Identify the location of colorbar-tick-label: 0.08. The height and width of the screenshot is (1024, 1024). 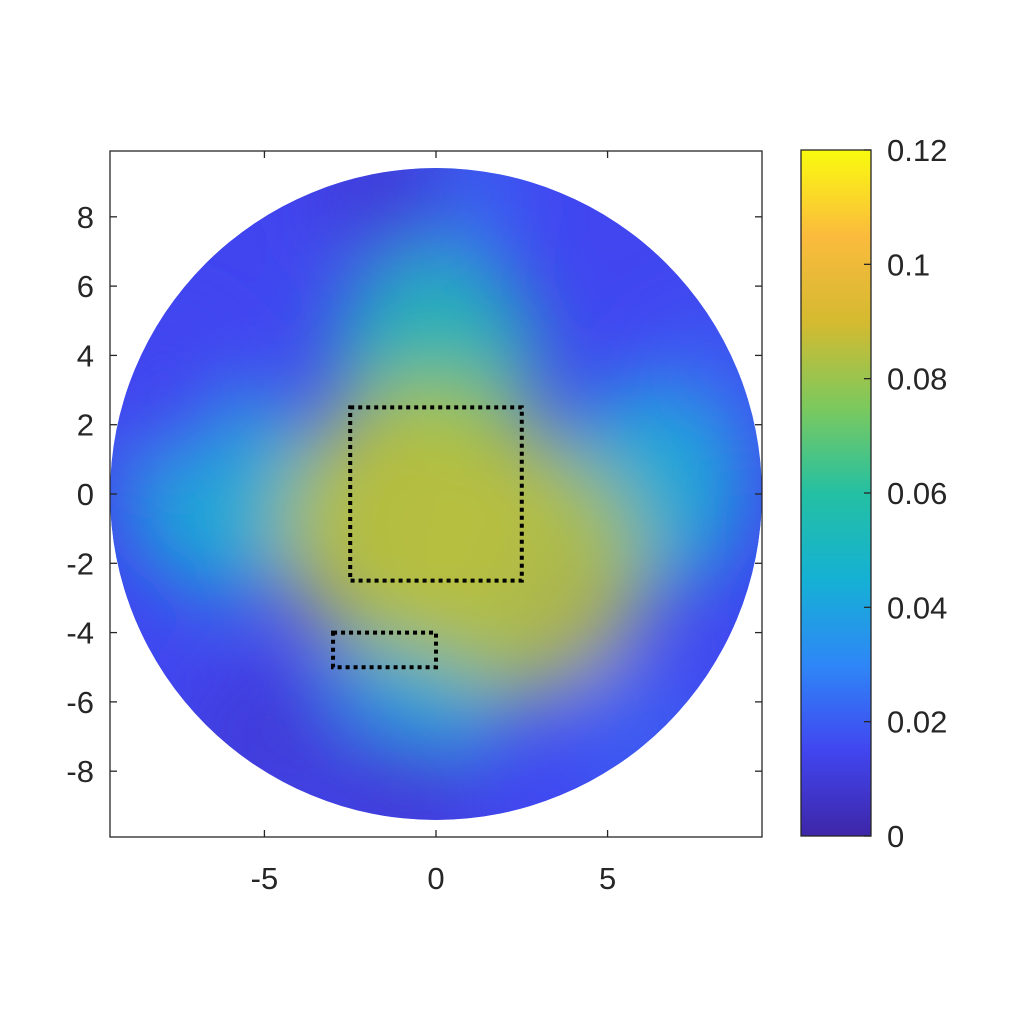
(917, 379).